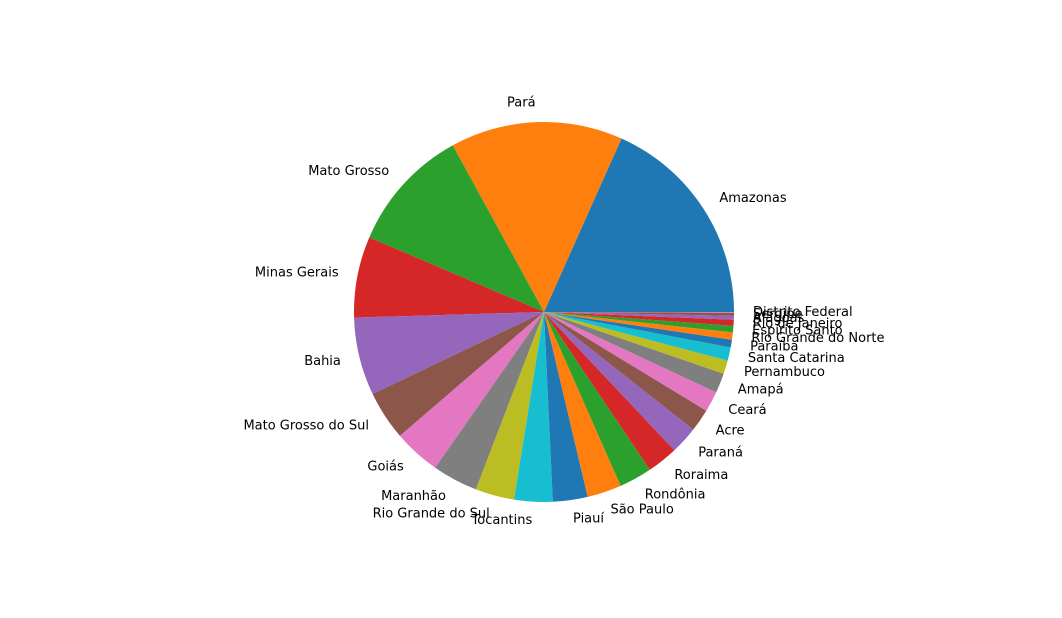 This screenshot has height=618, width=1062. Describe the element at coordinates (641, 510) in the screenshot. I see `pie-label-sao-paulo: São Paulo` at that location.